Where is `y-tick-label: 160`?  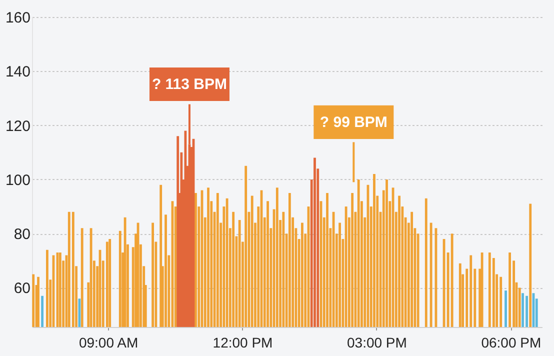
y-tick-label: 160 is located at coordinates (17, 18).